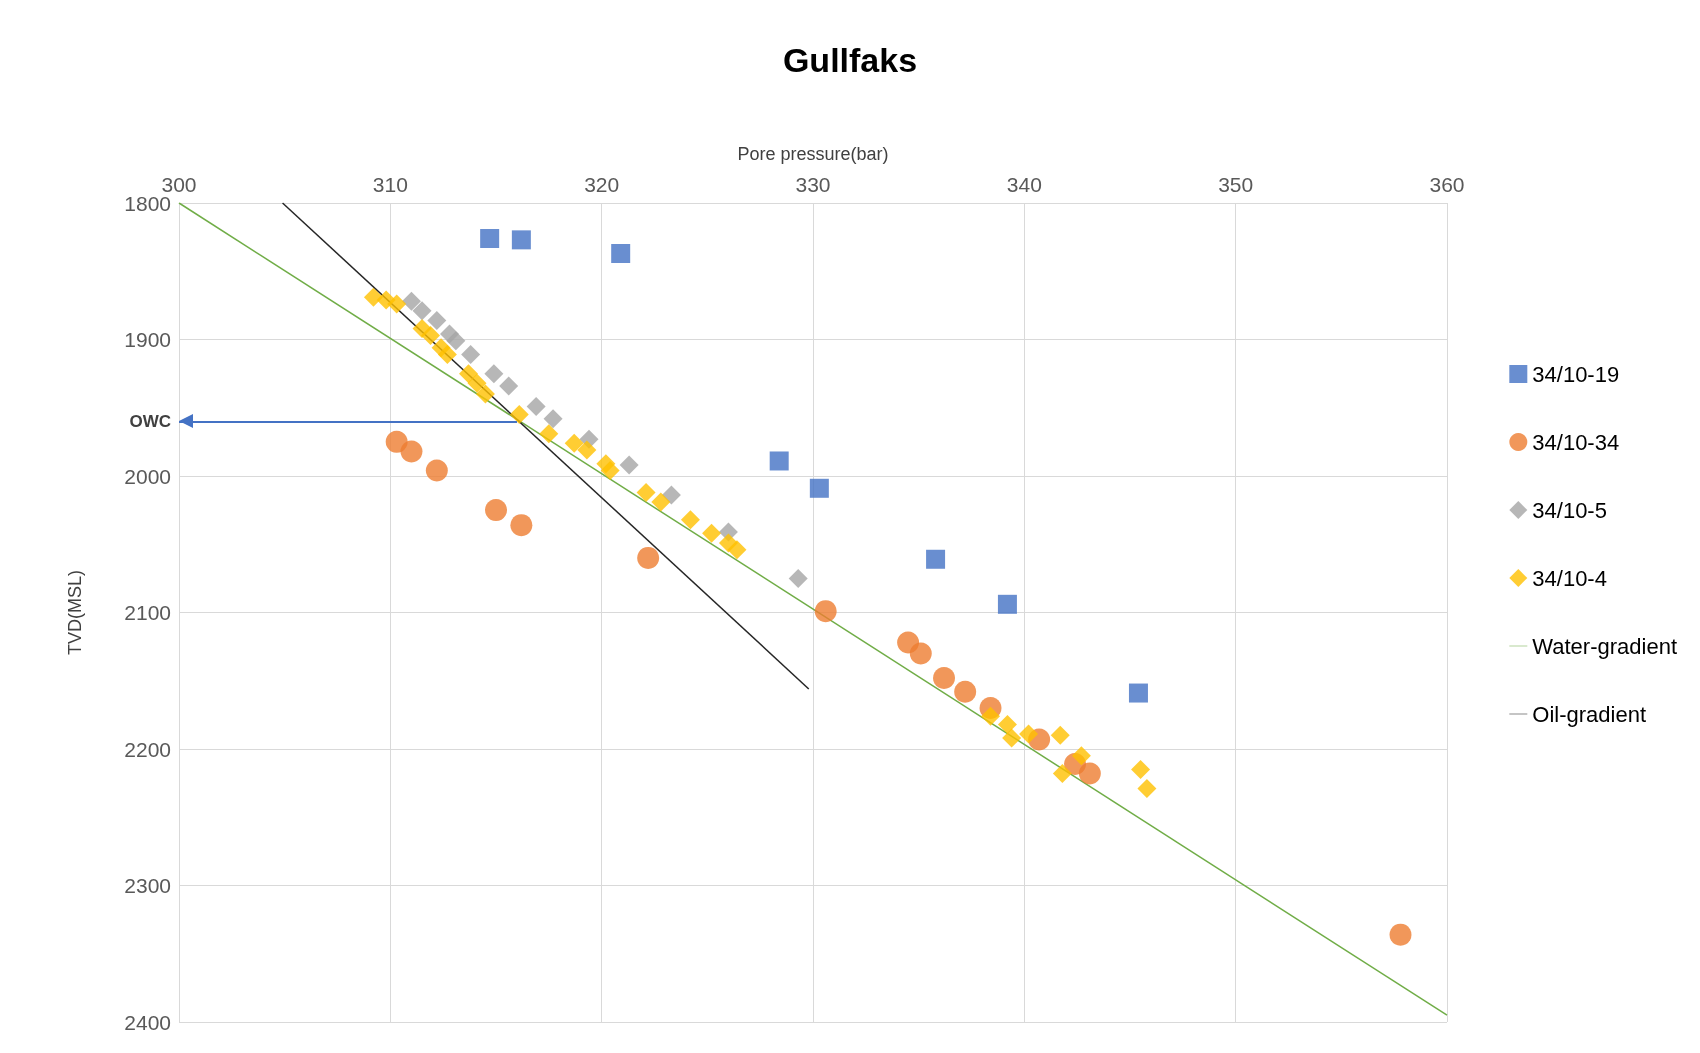  What do you see at coordinates (147, 339) in the screenshot?
I see `y-tick-label: 1900` at bounding box center [147, 339].